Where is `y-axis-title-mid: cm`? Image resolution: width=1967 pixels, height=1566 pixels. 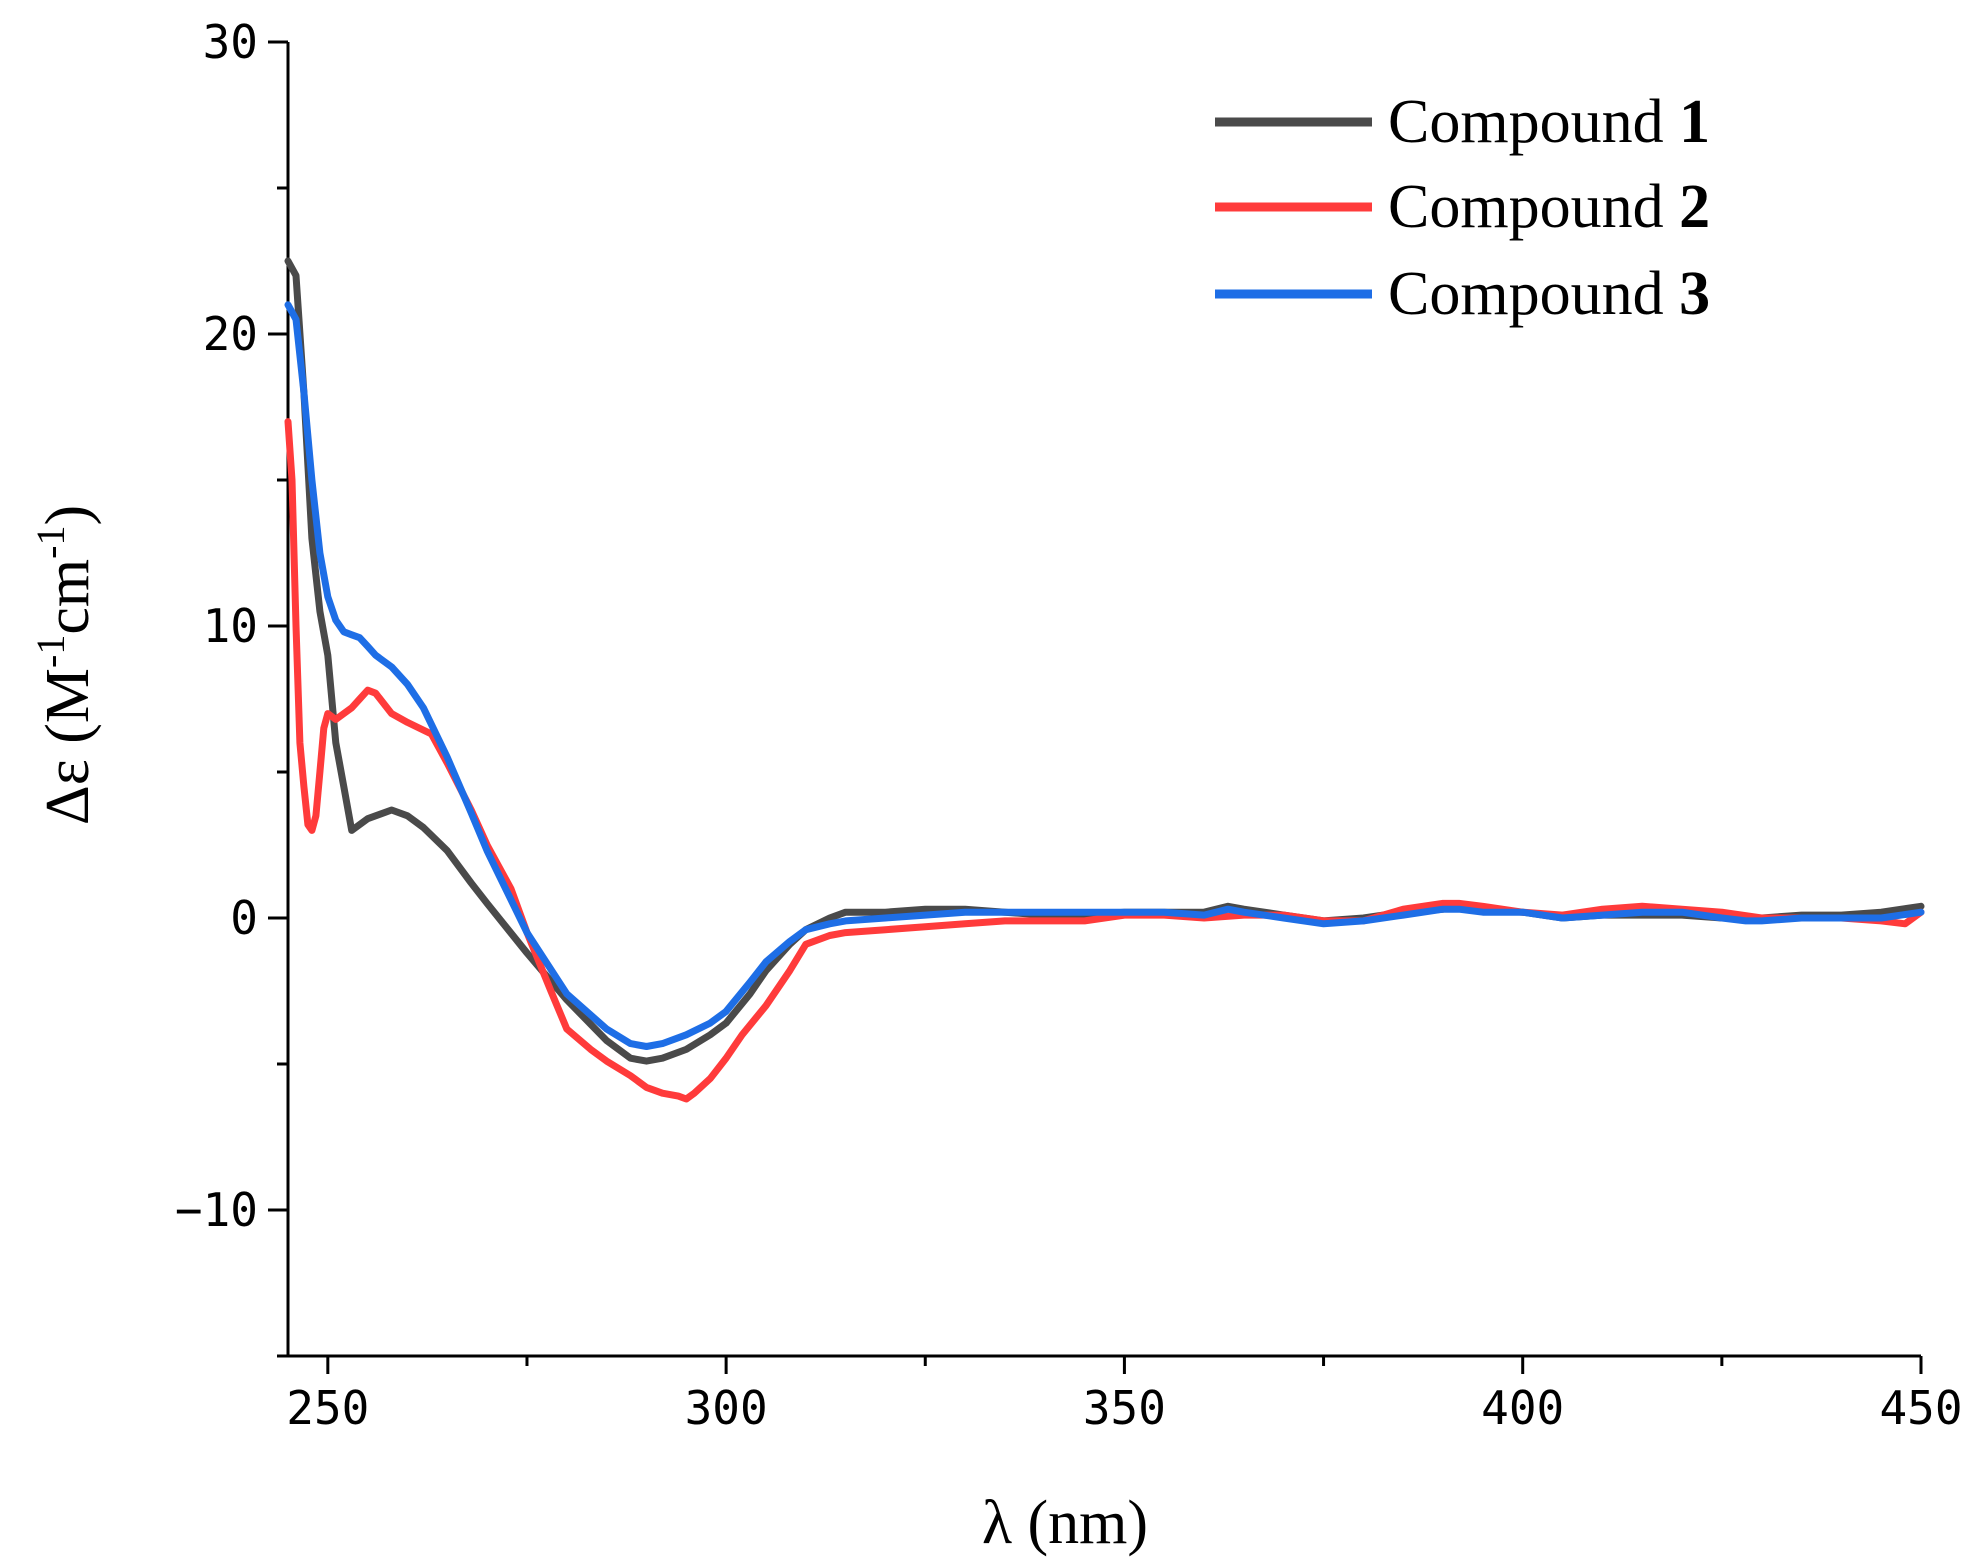
y-axis-title-mid: cm is located at coordinates (68, 597).